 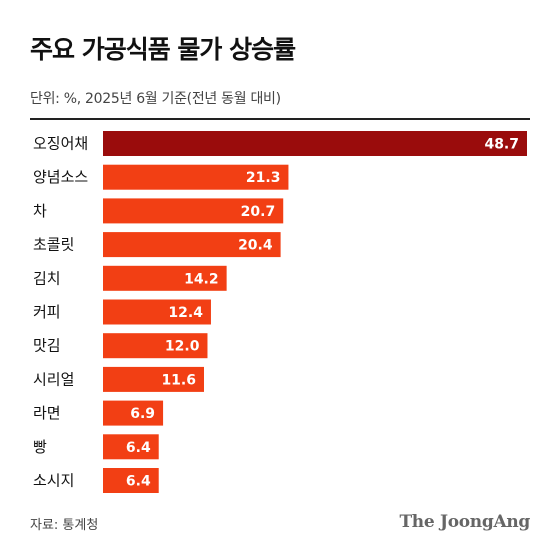 I want to click on value-label: 20.4, so click(x=255, y=246).